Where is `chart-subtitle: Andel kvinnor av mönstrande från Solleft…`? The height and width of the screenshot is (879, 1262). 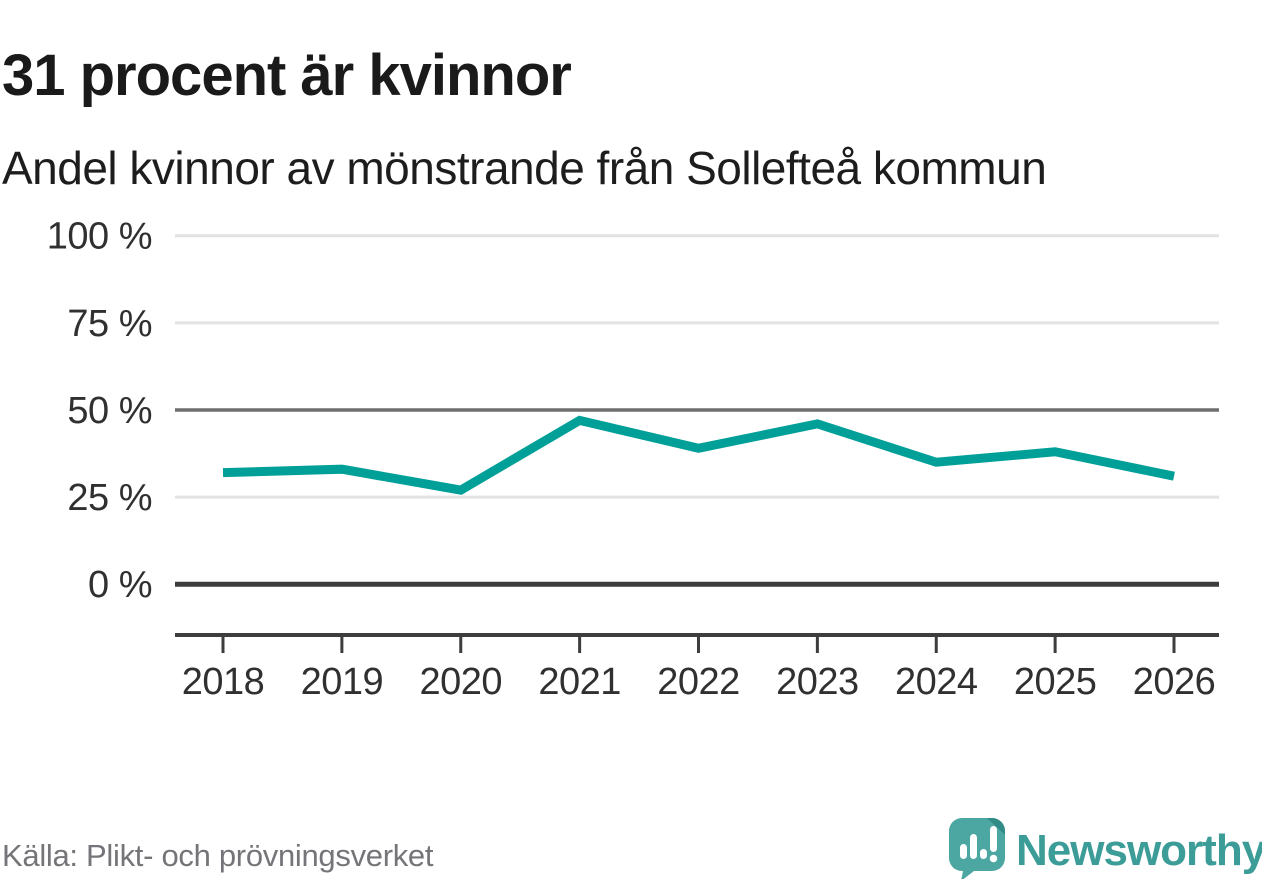 chart-subtitle: Andel kvinnor av mönstrande från Solleft… is located at coordinates (524, 168).